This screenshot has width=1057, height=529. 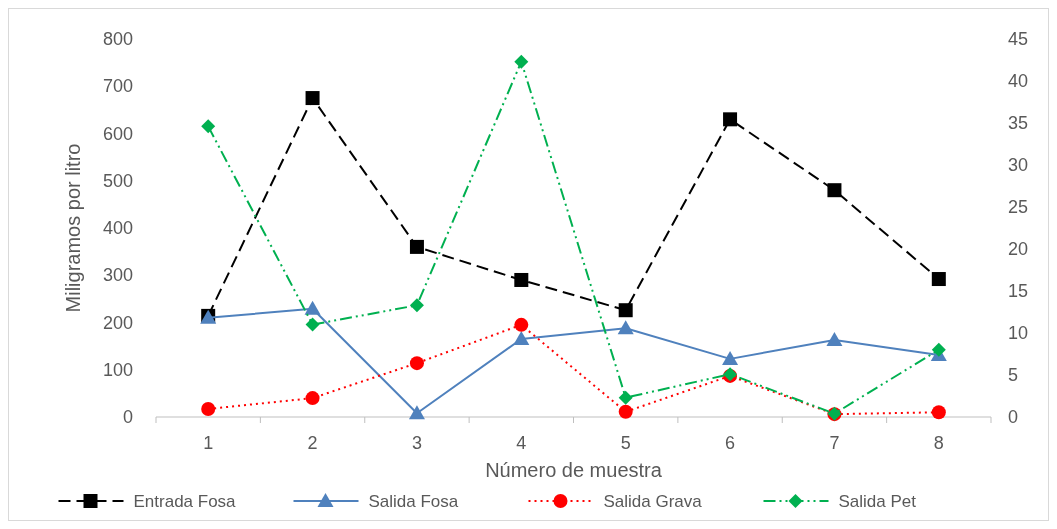 I want to click on y-tick-label: 600, so click(x=117, y=133).